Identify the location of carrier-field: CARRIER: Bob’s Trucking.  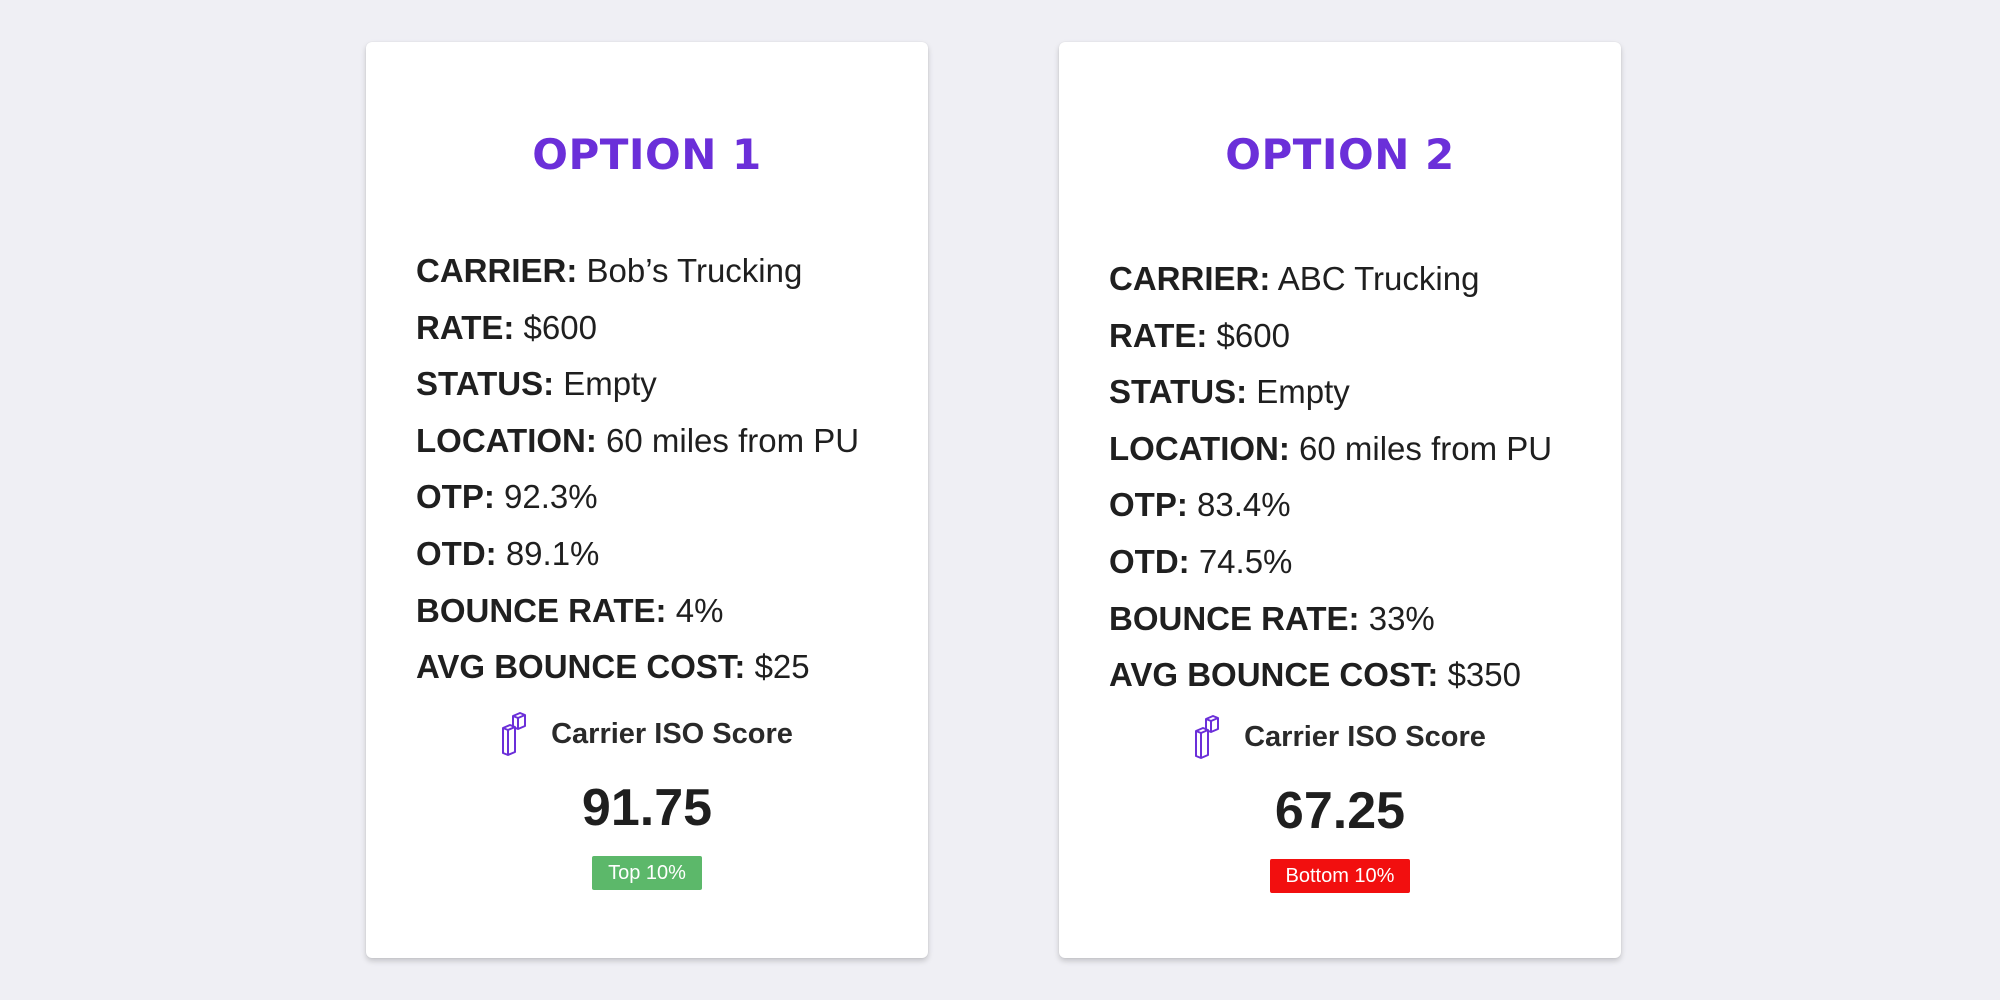
(637, 275).